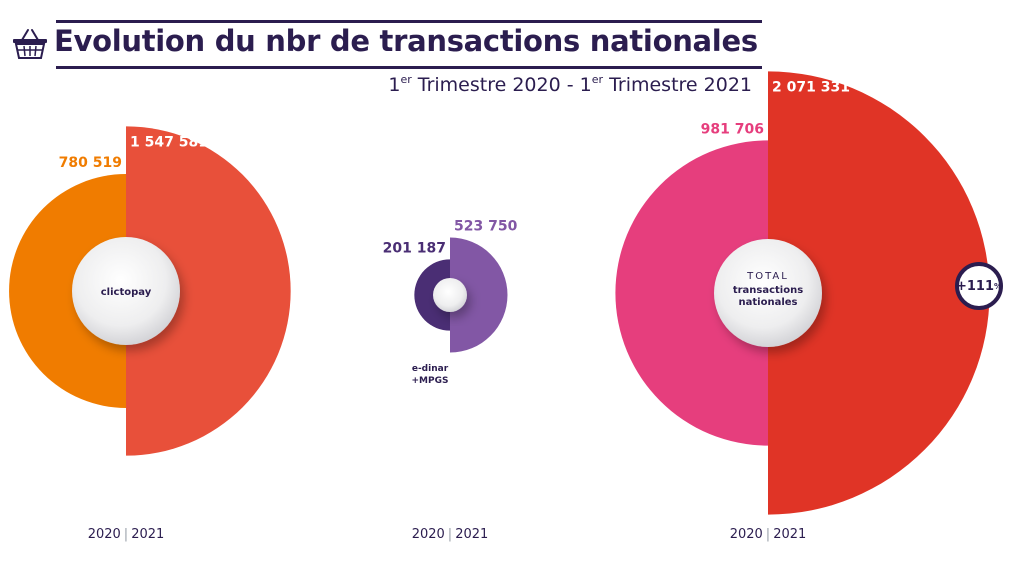 The width and height of the screenshot is (1024, 576). Describe the element at coordinates (768, 302) in the screenshot. I see `group-label: nationales` at that location.